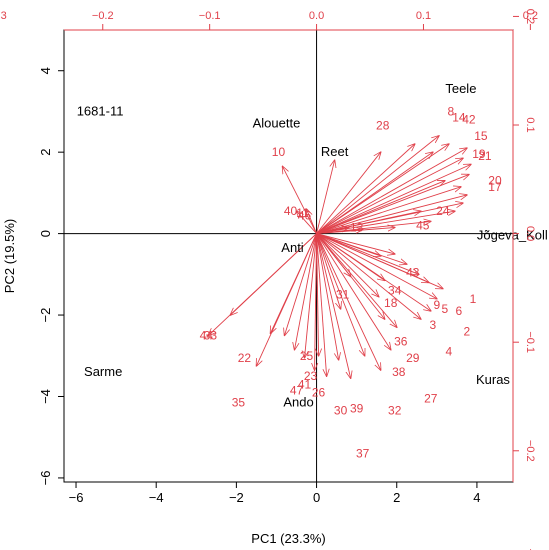  What do you see at coordinates (311, 376) in the screenshot?
I see `variable-label: 23` at bounding box center [311, 376].